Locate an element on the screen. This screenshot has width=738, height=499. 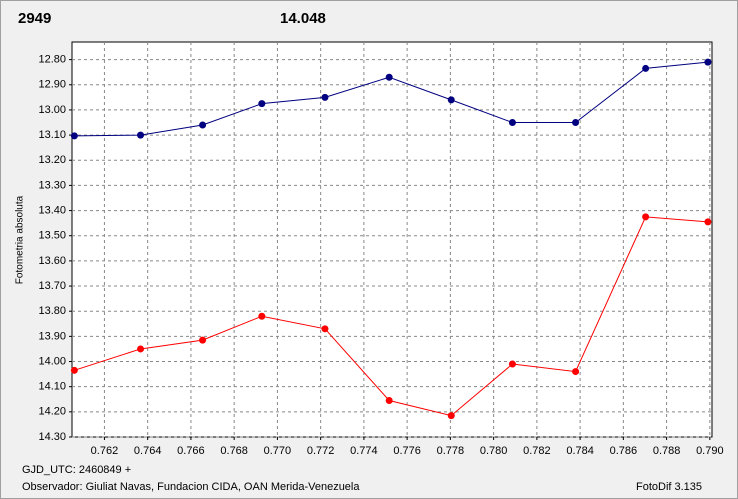
footer-text: FotoDif 3.135 is located at coordinates (669, 487).